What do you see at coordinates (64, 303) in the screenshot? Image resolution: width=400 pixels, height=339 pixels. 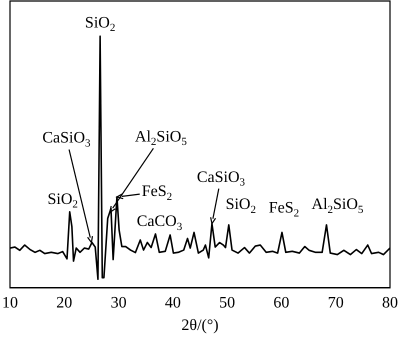 I see `x-tick-label: 20` at bounding box center [64, 303].